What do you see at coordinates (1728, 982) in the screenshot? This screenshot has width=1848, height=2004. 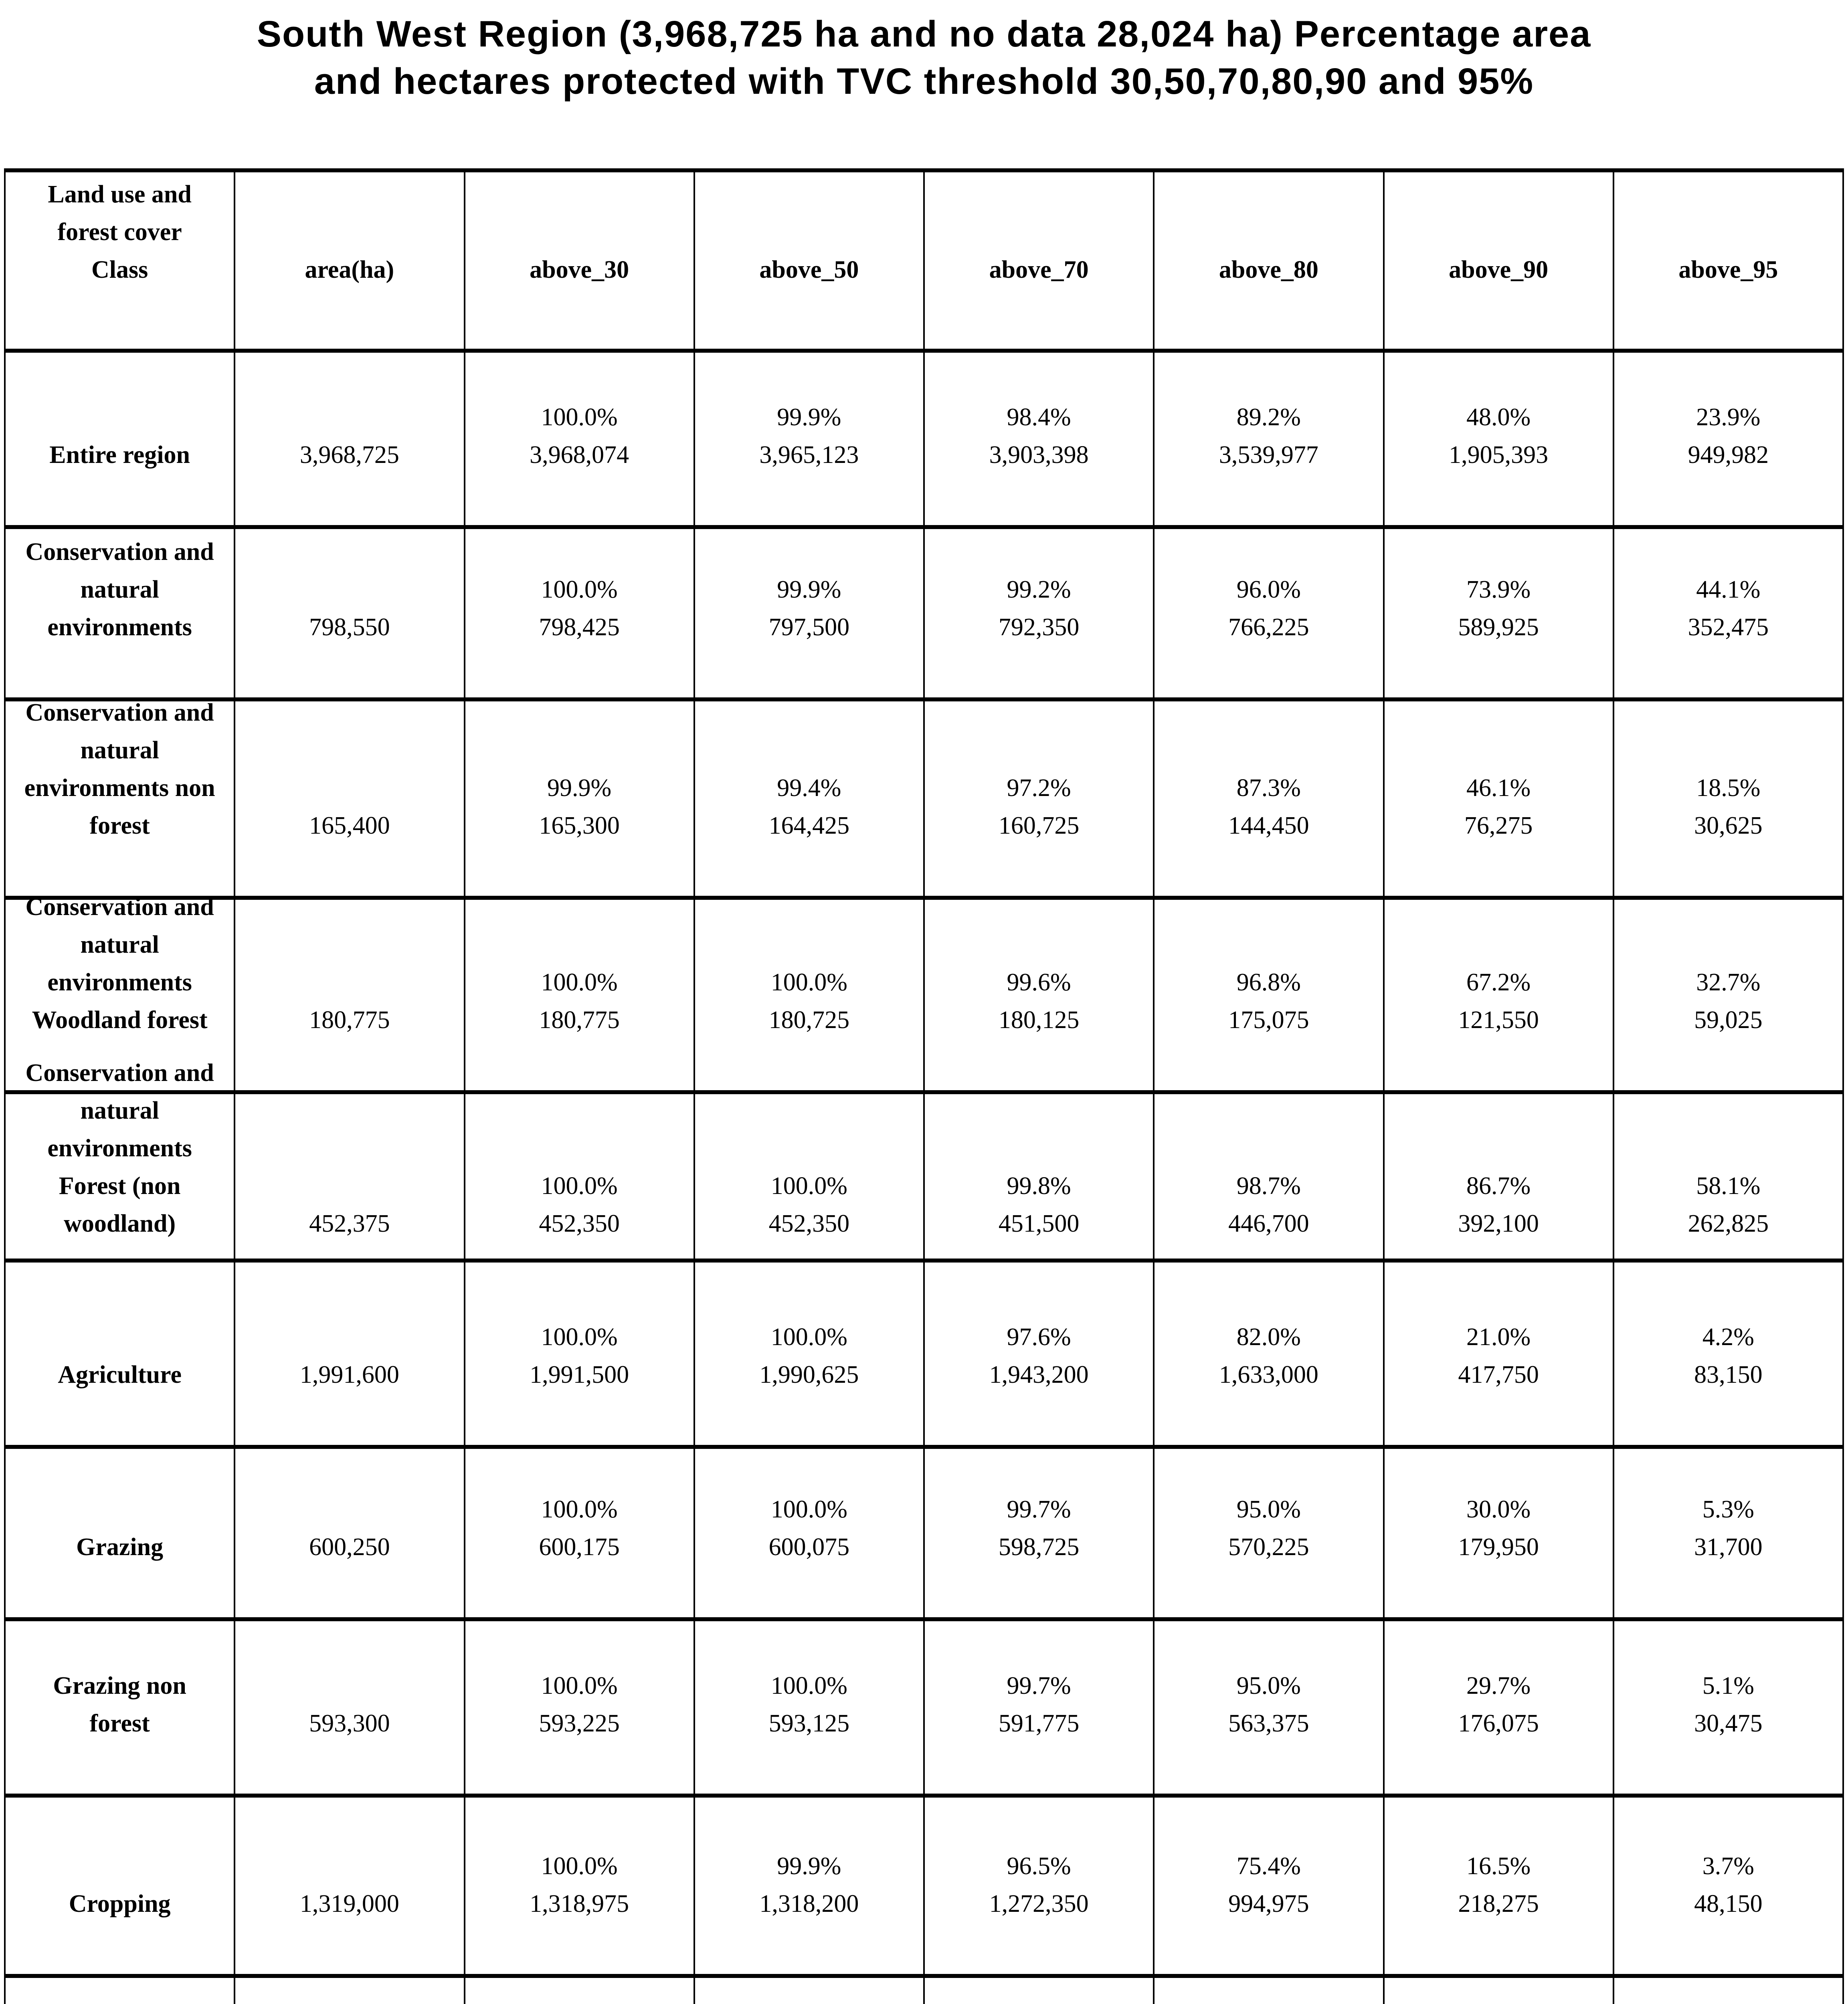 I see `percent-value: 32.7%` at bounding box center [1728, 982].